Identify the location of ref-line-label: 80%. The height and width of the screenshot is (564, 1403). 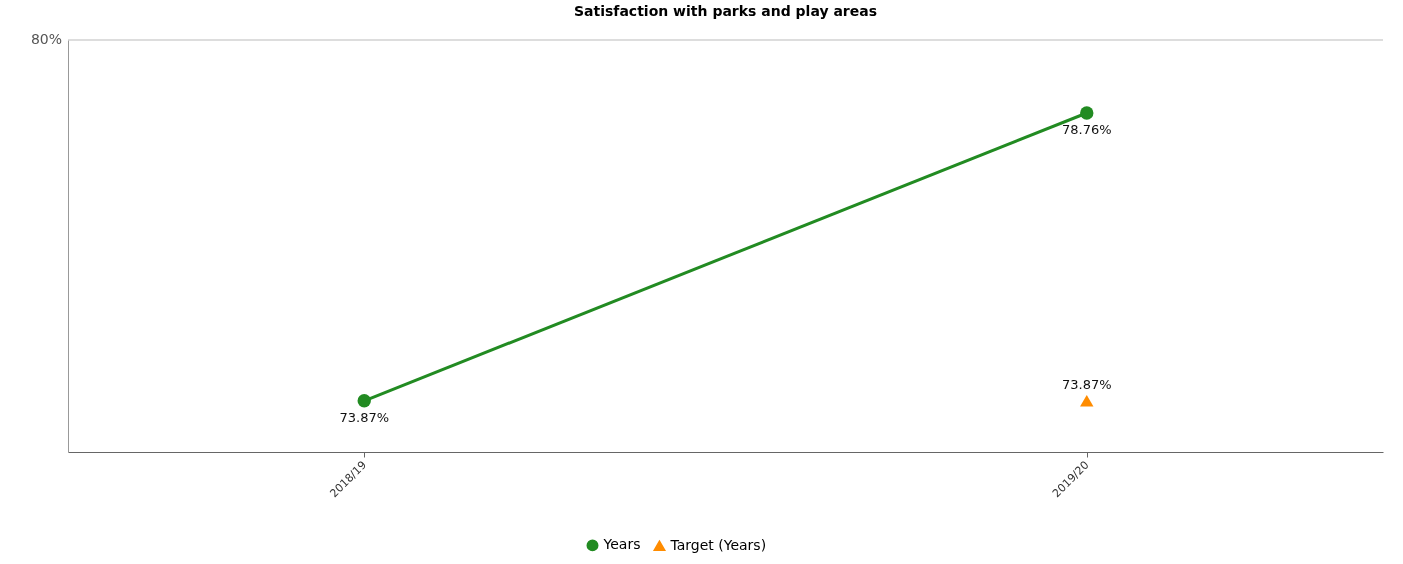
(46, 39).